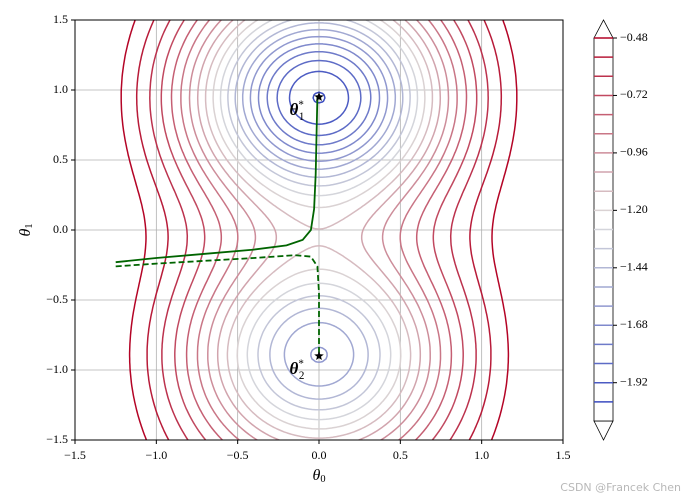  What do you see at coordinates (57, 299) in the screenshot?
I see `y-tick-label: −0.5` at bounding box center [57, 299].